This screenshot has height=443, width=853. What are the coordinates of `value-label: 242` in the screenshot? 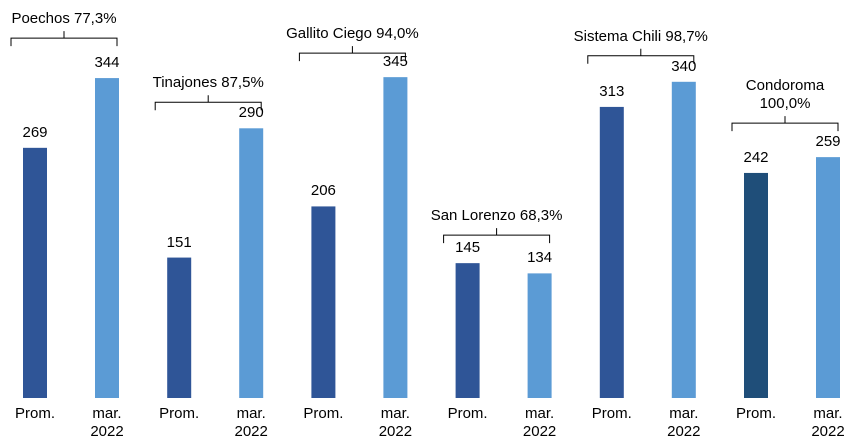 It's located at (756, 157).